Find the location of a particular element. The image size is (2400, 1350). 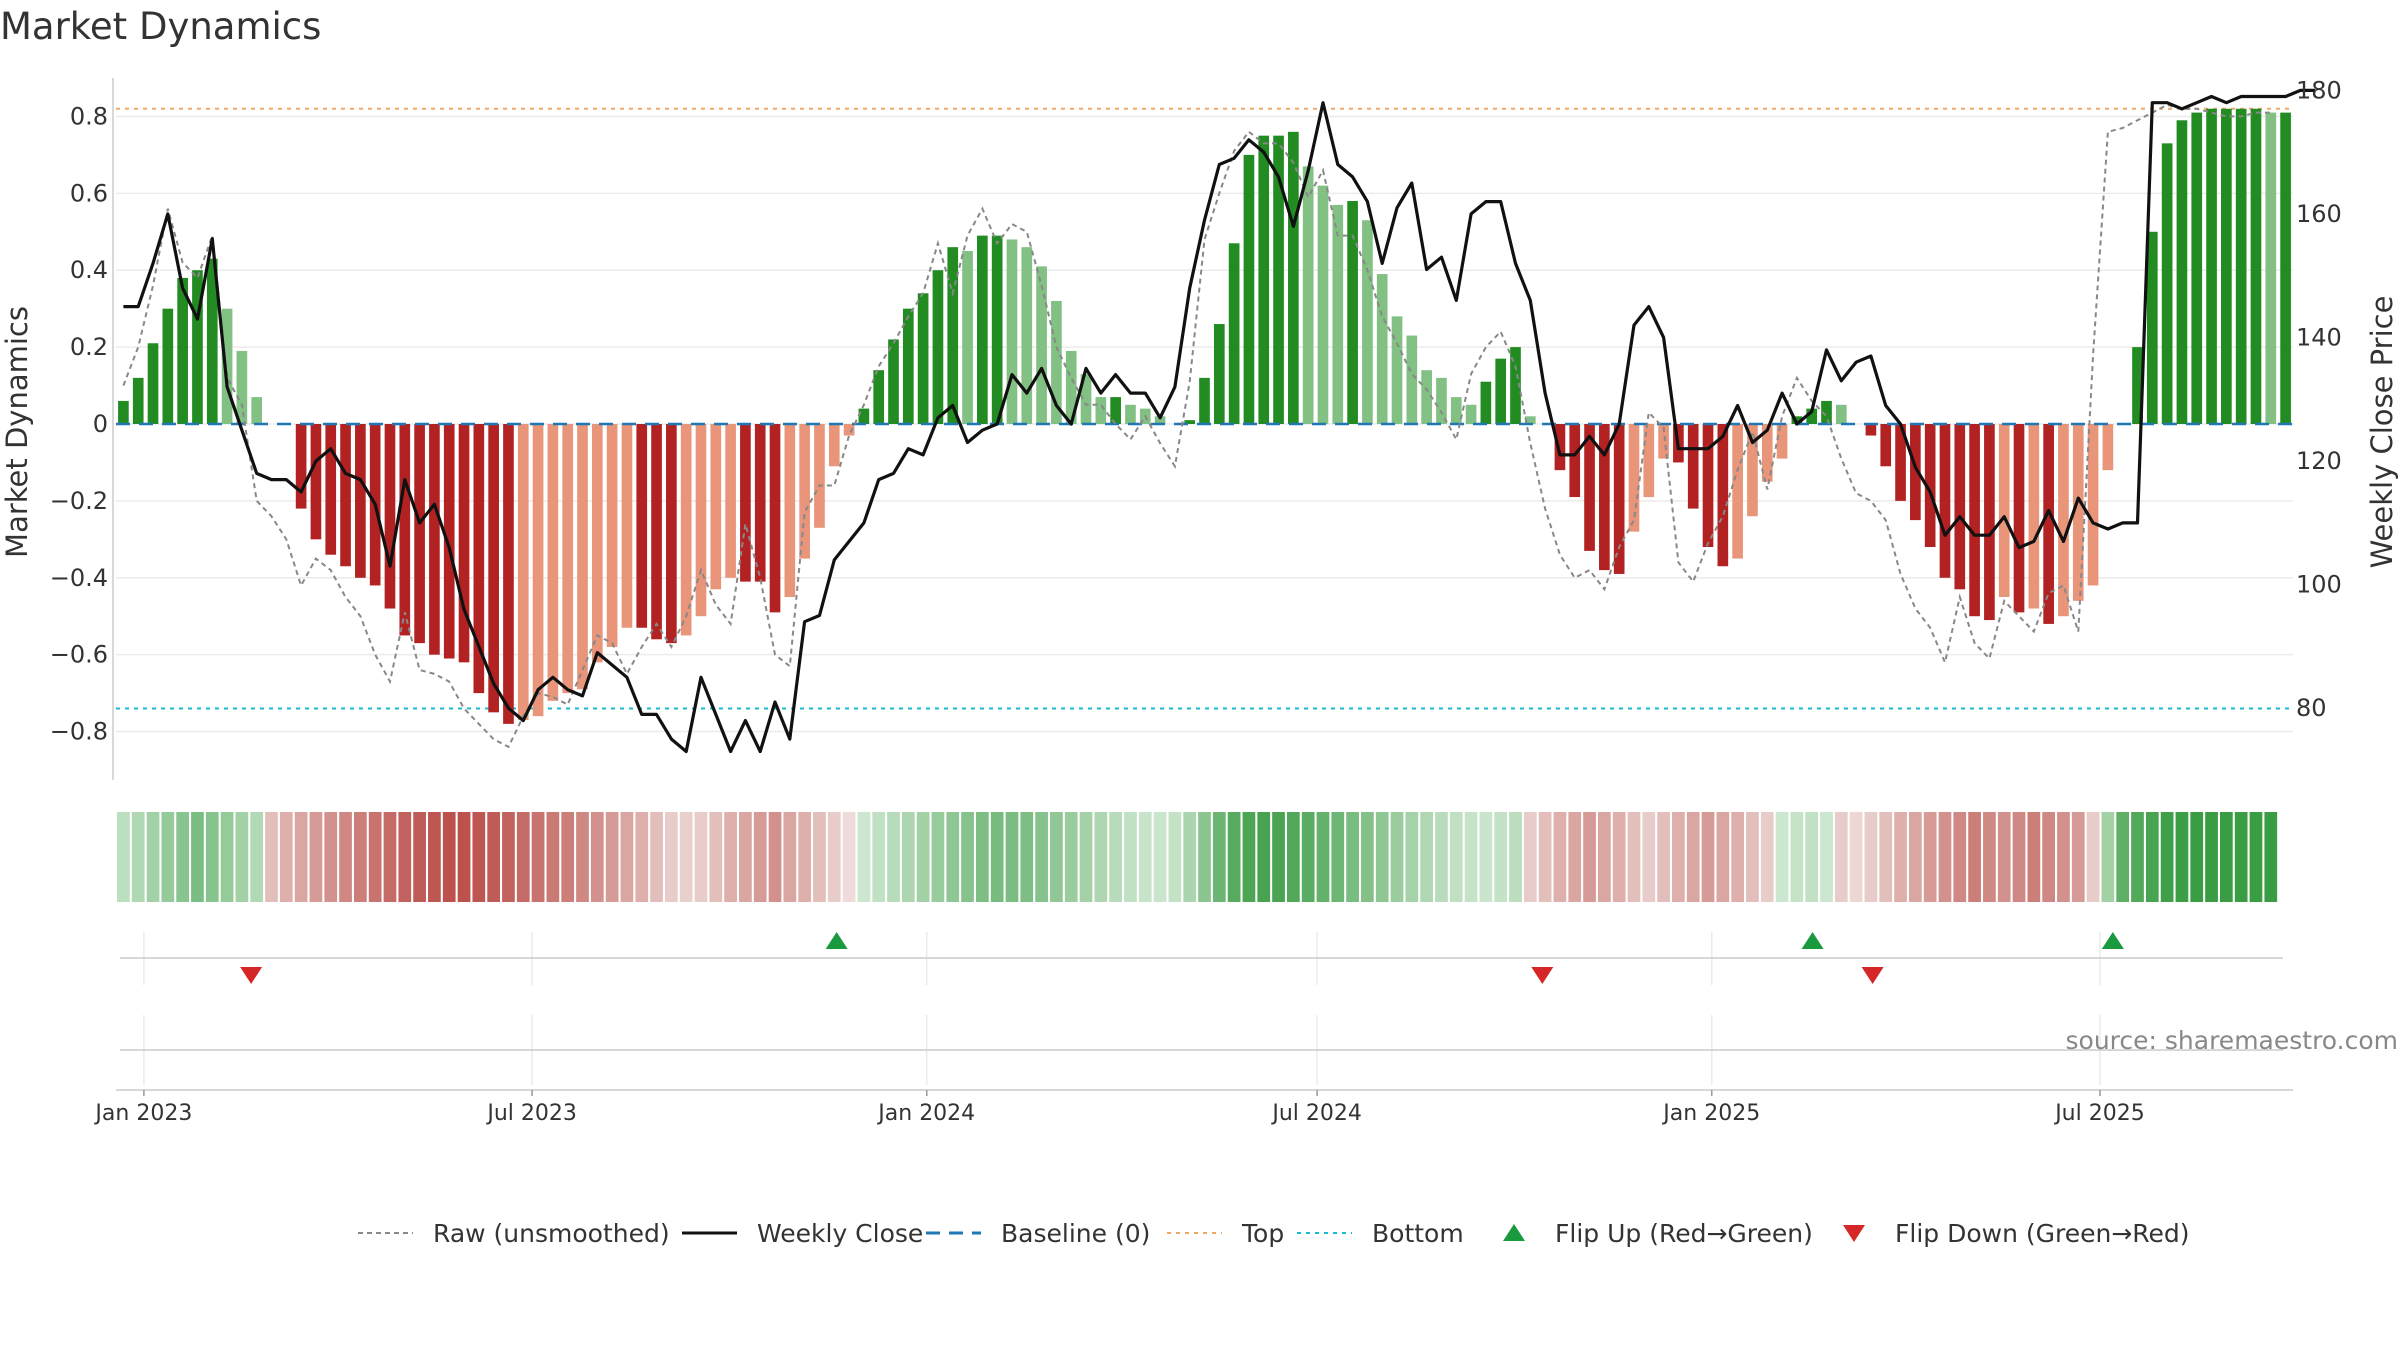

flip-up-marker is located at coordinates (2112, 940).